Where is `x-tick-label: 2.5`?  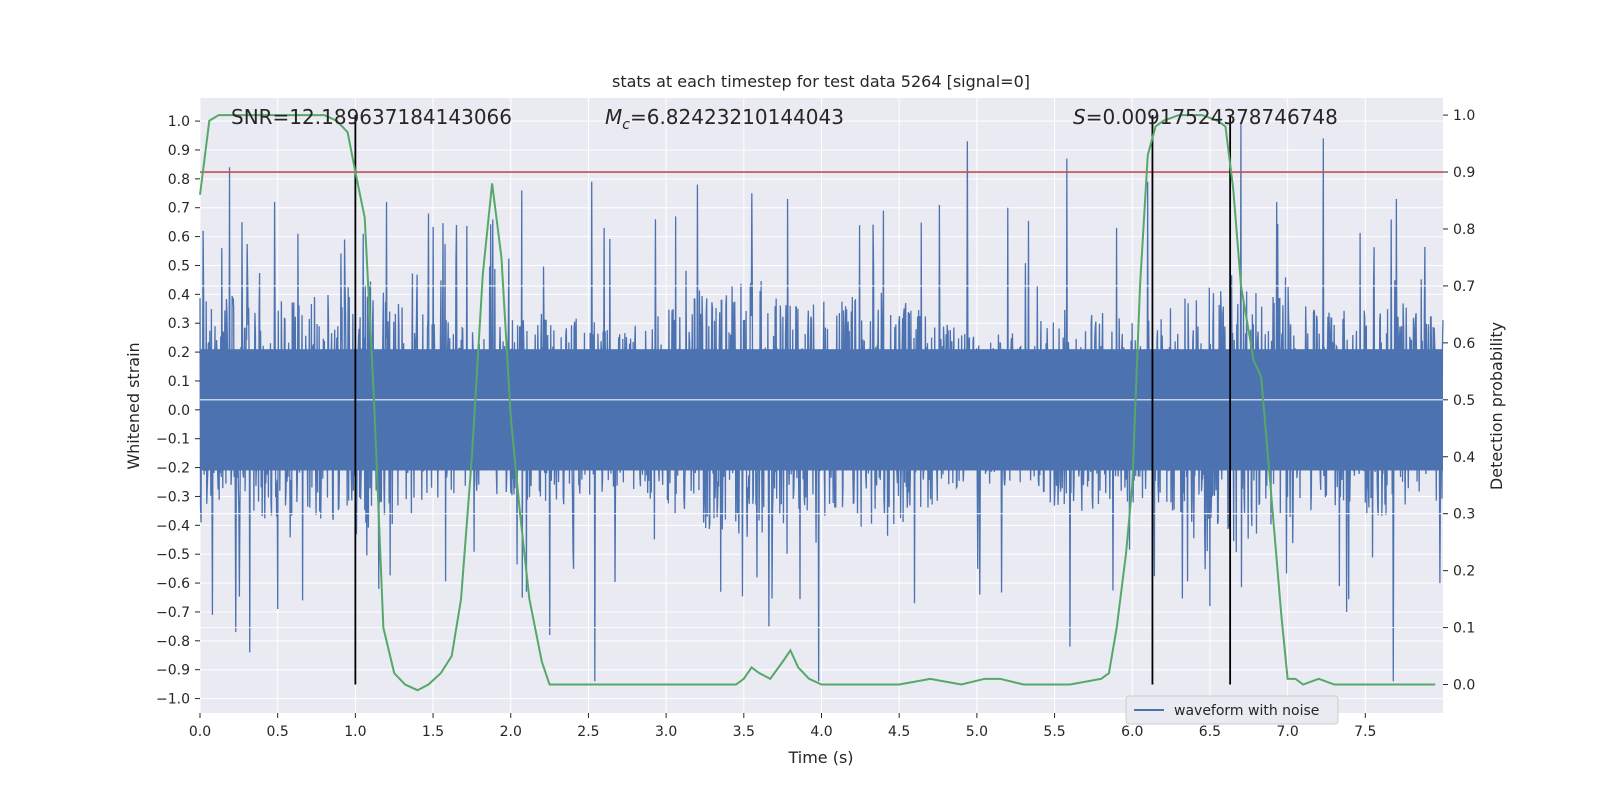
x-tick-label: 2.5 is located at coordinates (588, 732).